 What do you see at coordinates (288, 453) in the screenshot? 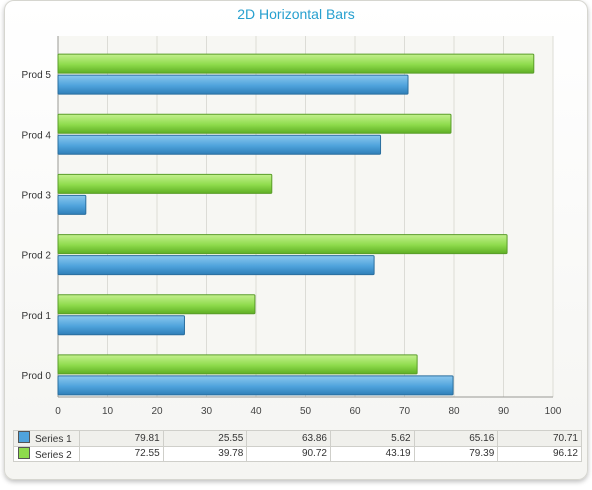
I see `table-cell: 90.72` at bounding box center [288, 453].